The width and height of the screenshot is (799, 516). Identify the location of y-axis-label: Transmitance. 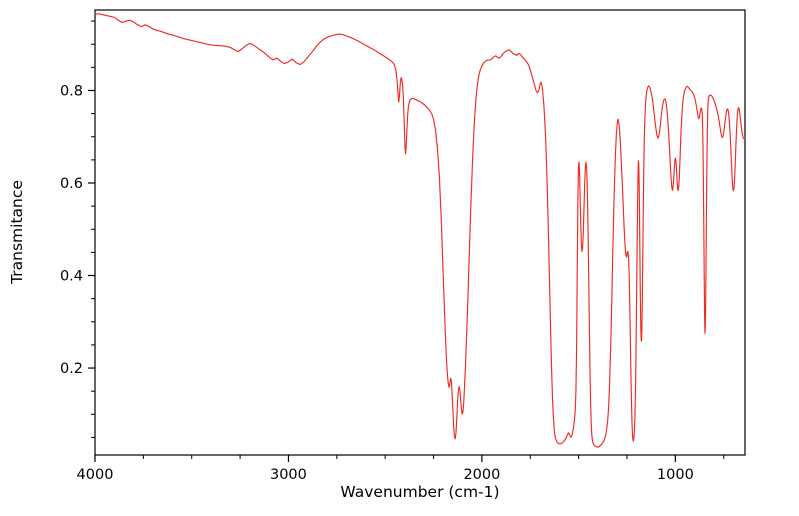
(17, 232).